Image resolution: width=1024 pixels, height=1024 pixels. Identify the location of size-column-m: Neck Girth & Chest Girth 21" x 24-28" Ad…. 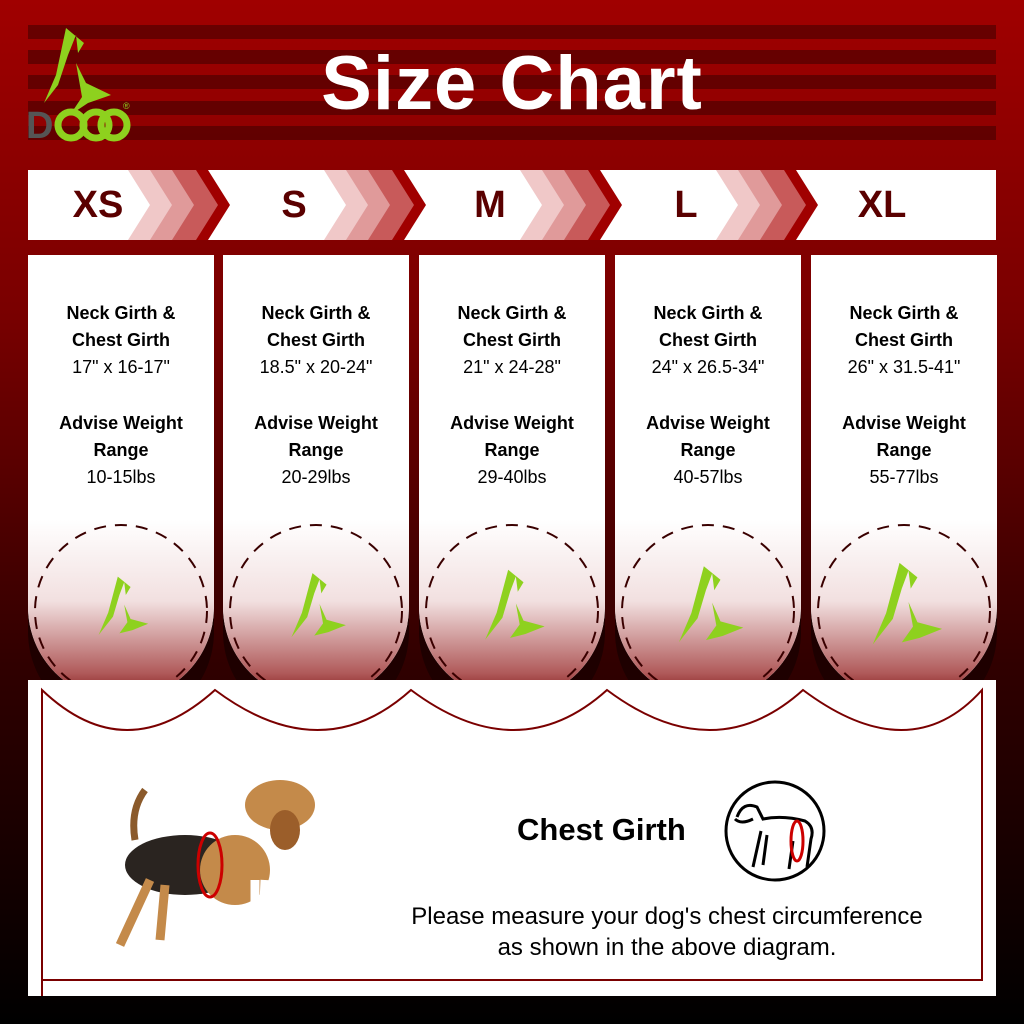
(512, 490).